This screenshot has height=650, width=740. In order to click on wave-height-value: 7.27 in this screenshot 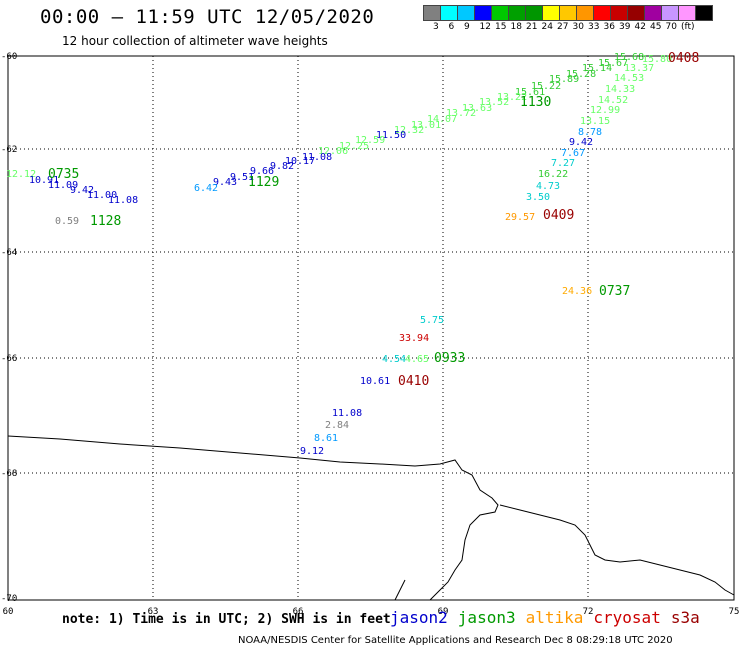, I will do `click(563, 163)`.